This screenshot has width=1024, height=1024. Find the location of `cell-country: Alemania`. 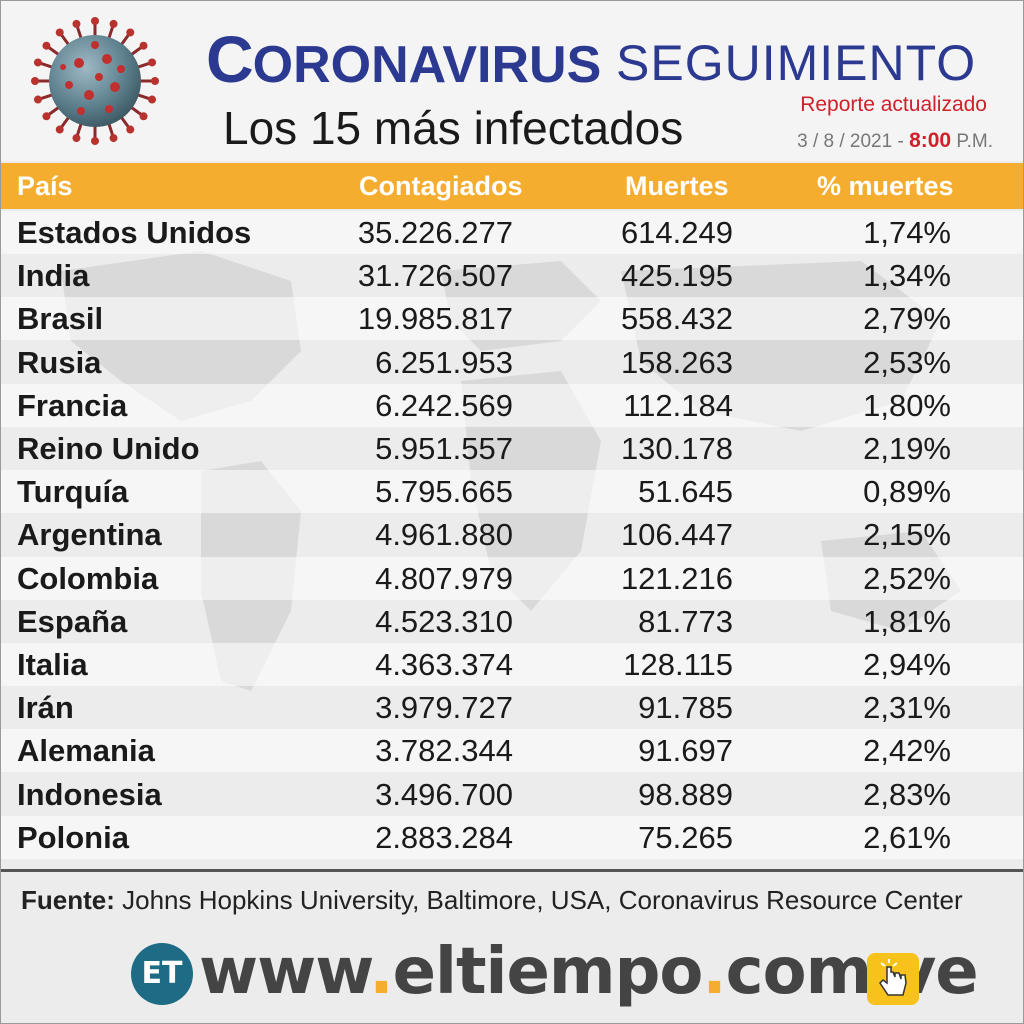

cell-country: Alemania is located at coordinates (86, 751).